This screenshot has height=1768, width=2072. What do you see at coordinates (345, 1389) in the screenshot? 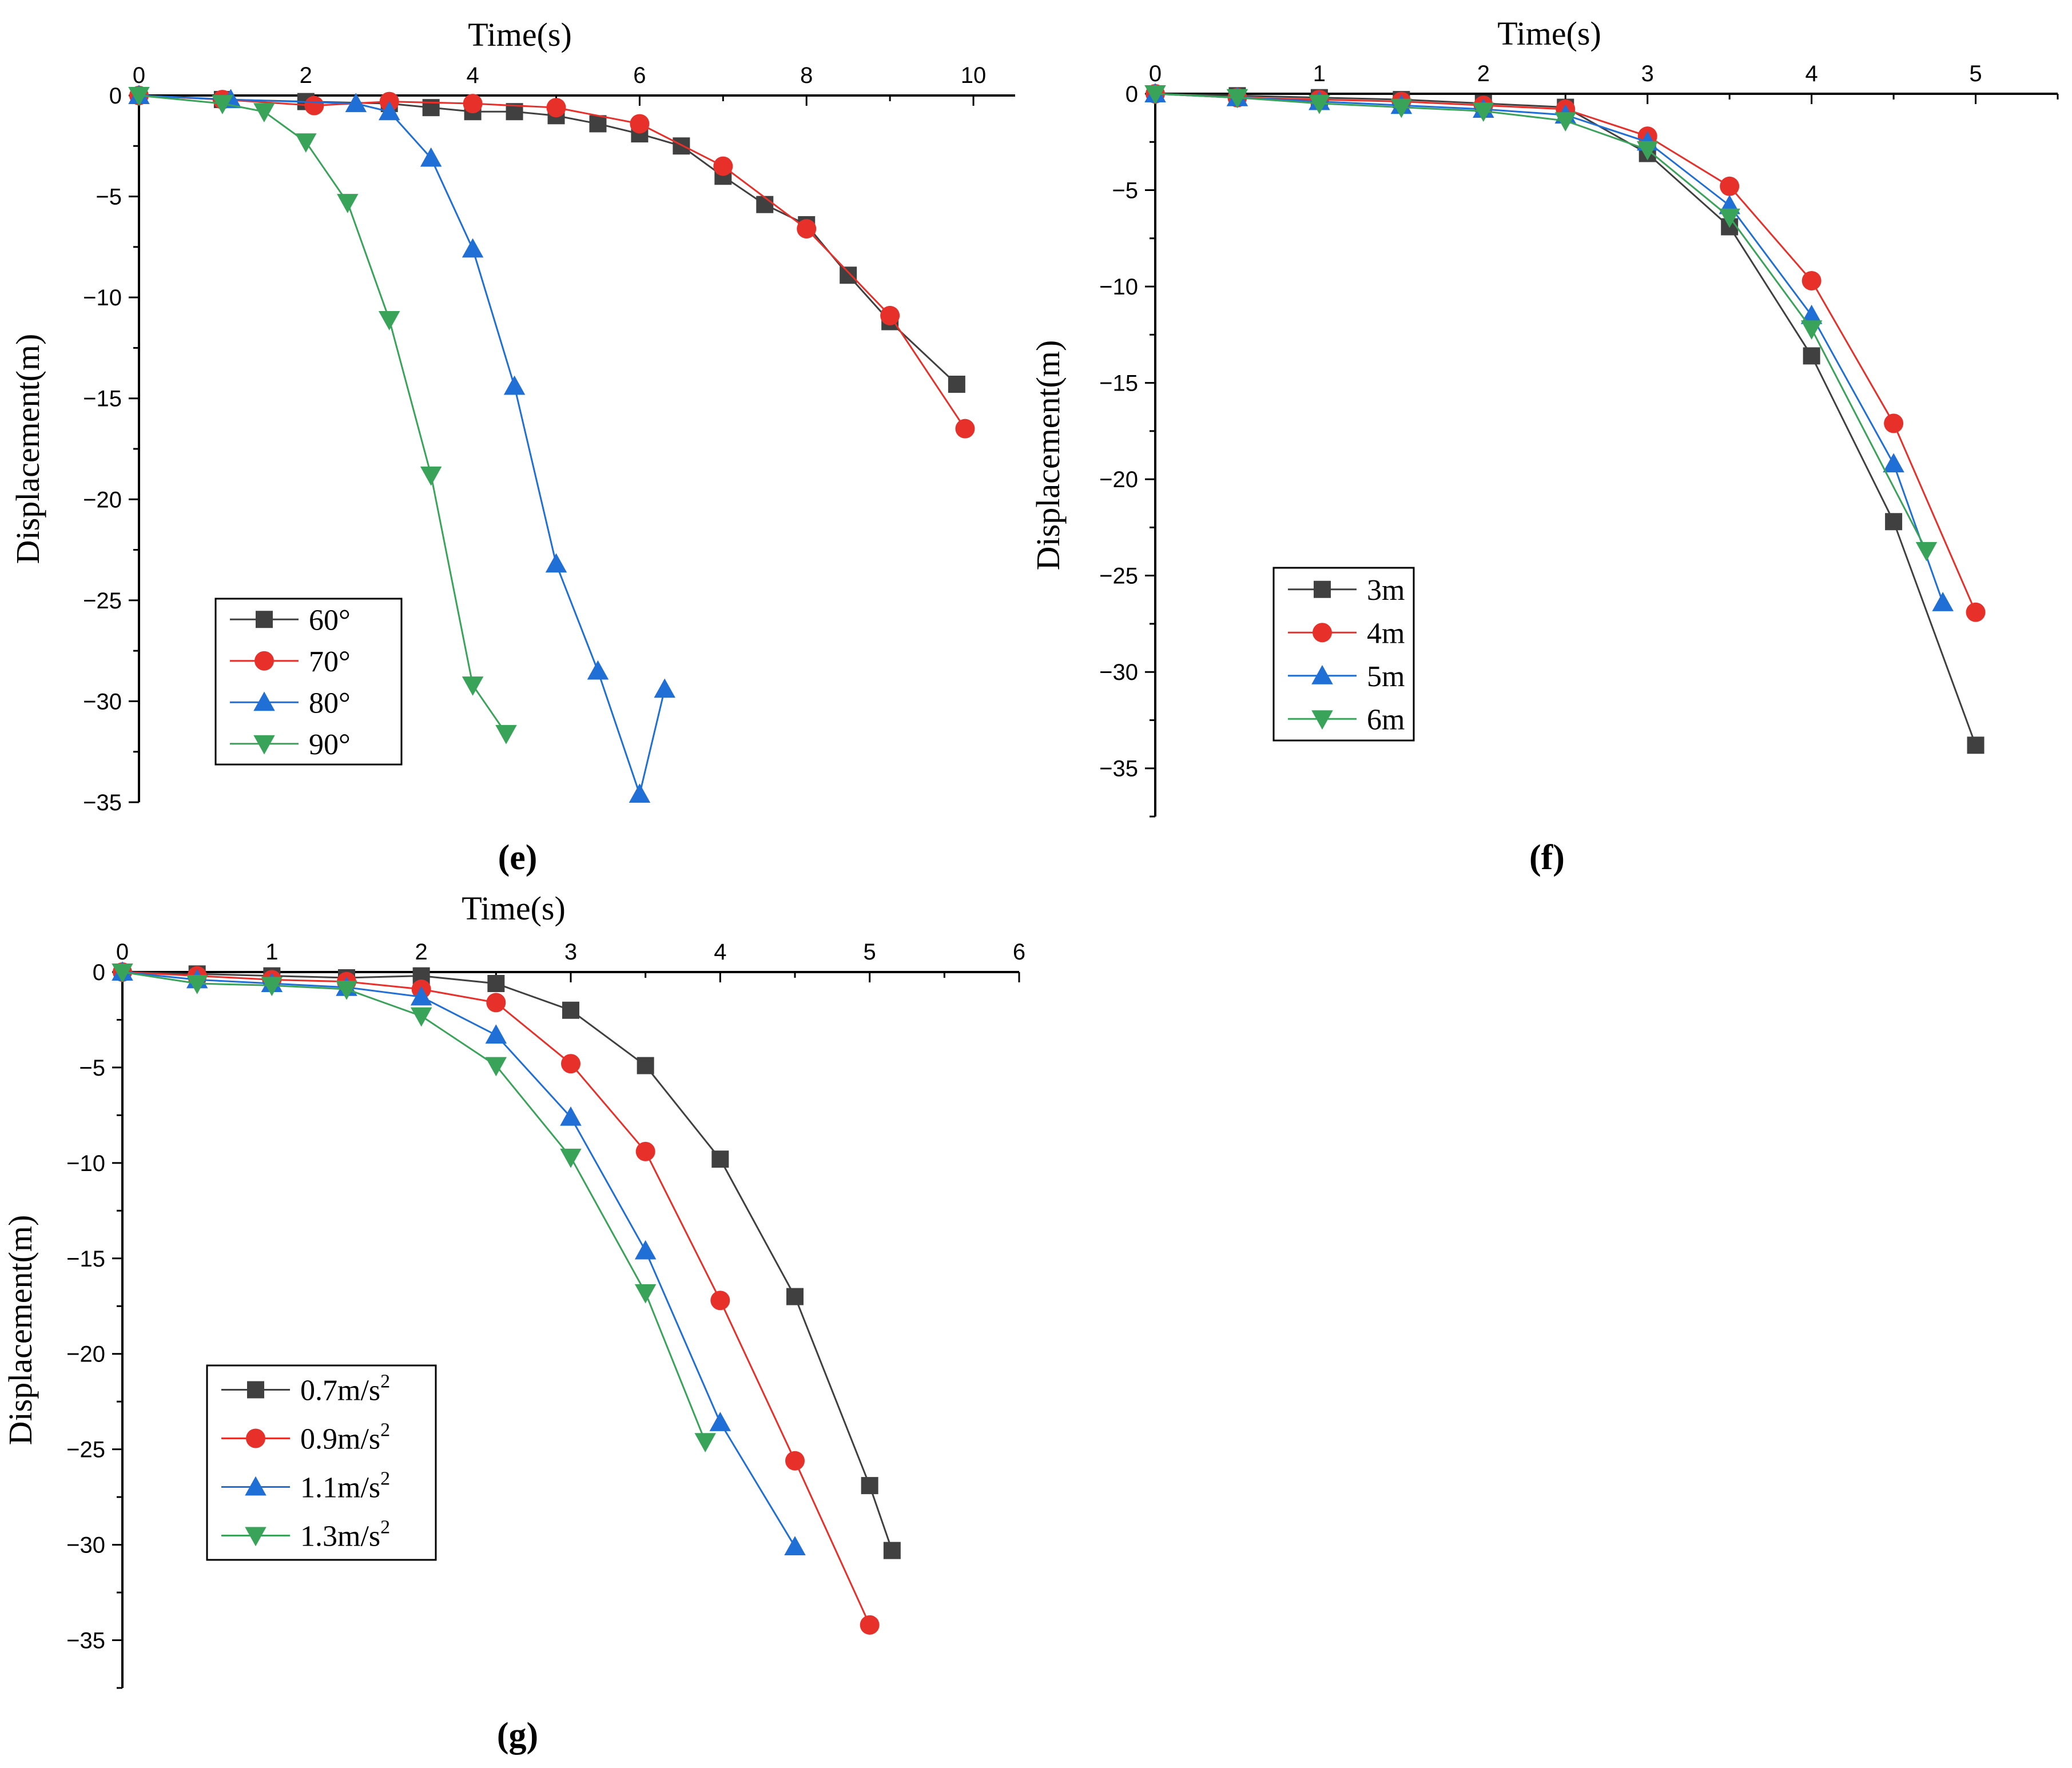
I see `legend-label: 0.7m/s2` at bounding box center [345, 1389].